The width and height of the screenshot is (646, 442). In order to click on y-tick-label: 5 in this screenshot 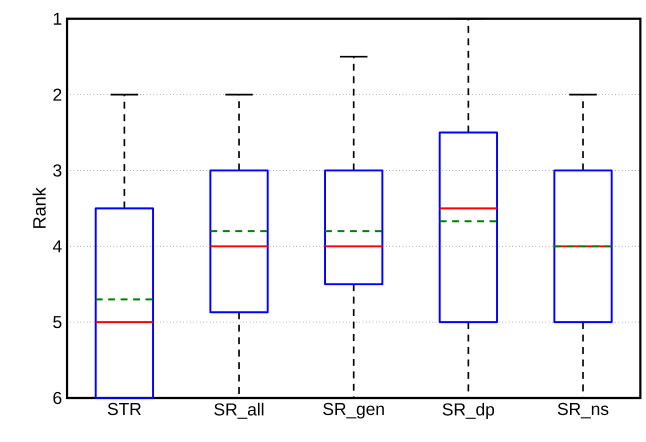, I will do `click(57, 322)`.